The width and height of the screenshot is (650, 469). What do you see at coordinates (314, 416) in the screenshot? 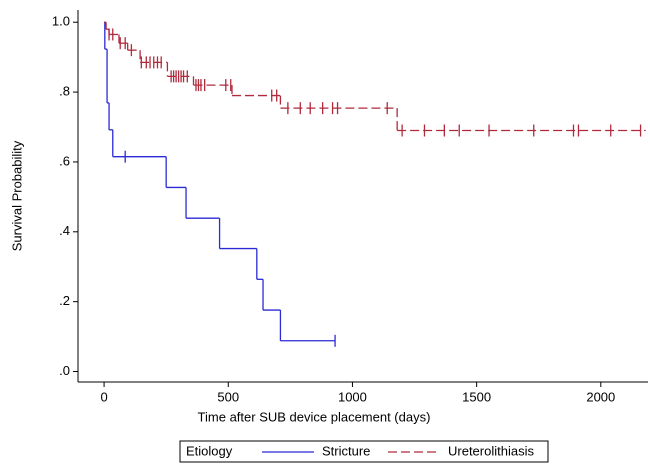
I see `x-axis-title: Time after SUB device placement (days)` at bounding box center [314, 416].